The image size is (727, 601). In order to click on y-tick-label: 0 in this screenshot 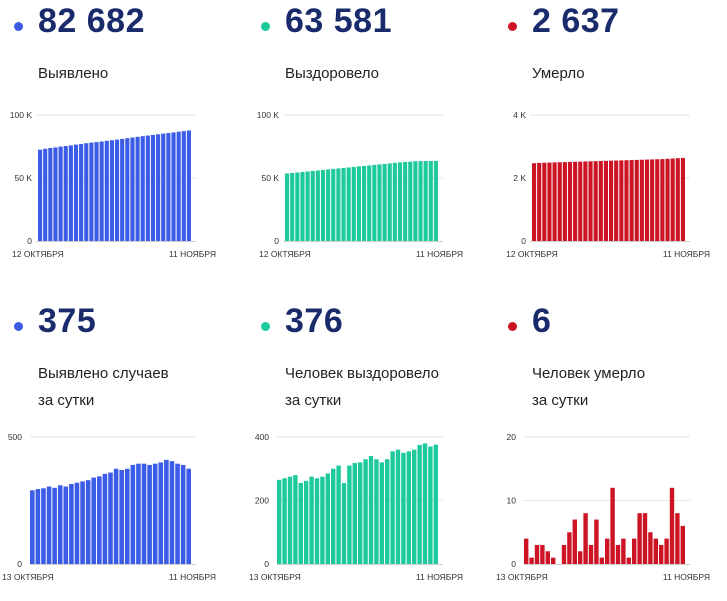, I will do `click(513, 564)`.